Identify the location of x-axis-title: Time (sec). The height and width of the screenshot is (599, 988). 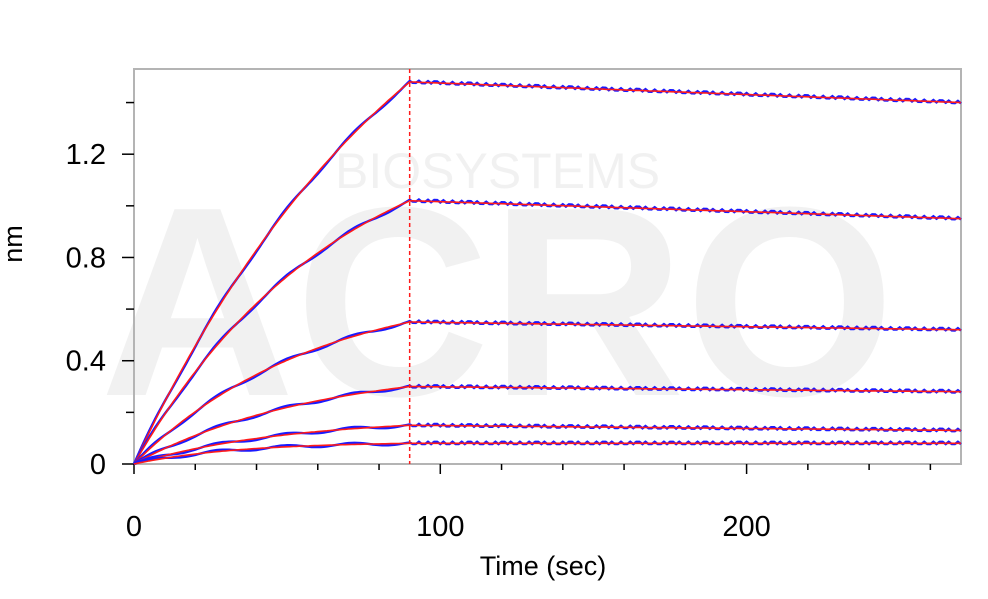
(543, 566).